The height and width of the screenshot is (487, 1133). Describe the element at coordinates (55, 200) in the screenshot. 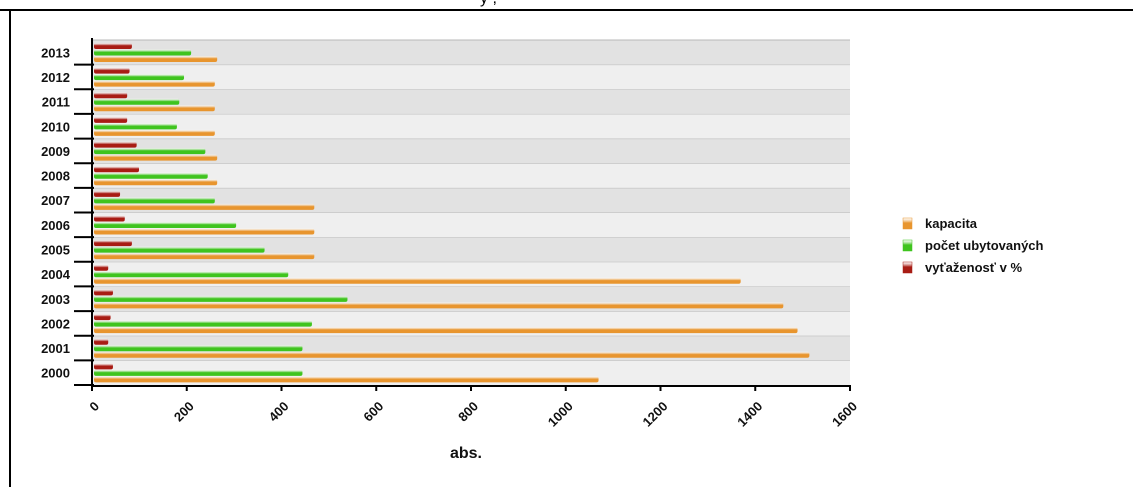

I see `y-tick-label: 2007` at that location.